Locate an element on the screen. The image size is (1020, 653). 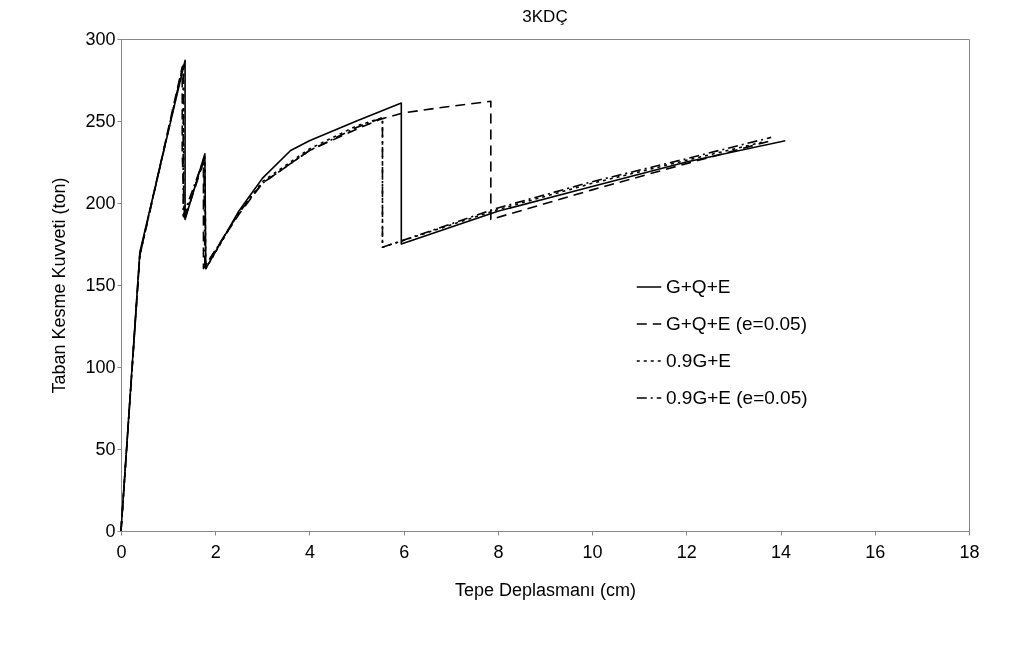
y-tick-label: 100 is located at coordinates (100, 366).